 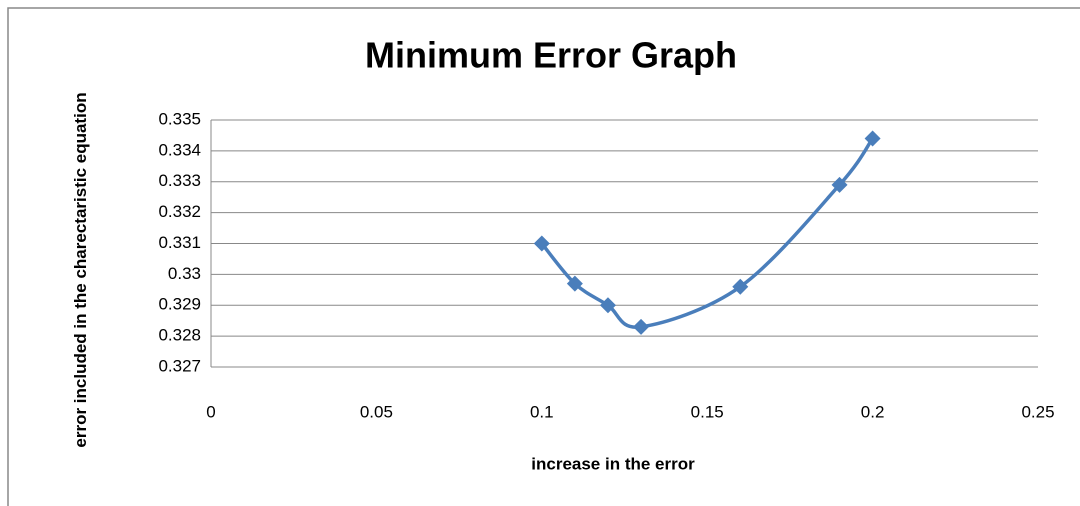 I want to click on x-tick-label: 0, so click(x=210, y=411).